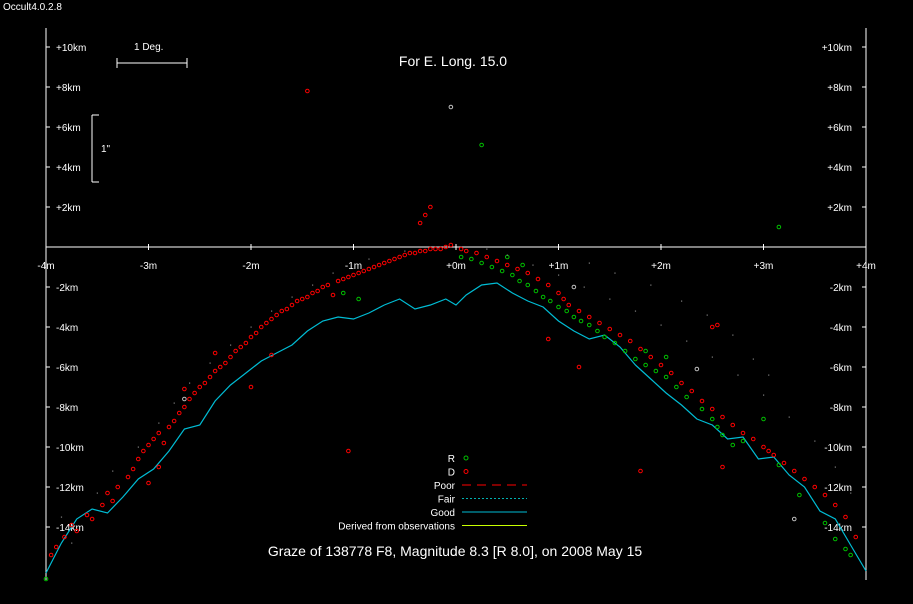 This screenshot has height=604, width=913. I want to click on y-tick-label-right: -2km, so click(841, 288).